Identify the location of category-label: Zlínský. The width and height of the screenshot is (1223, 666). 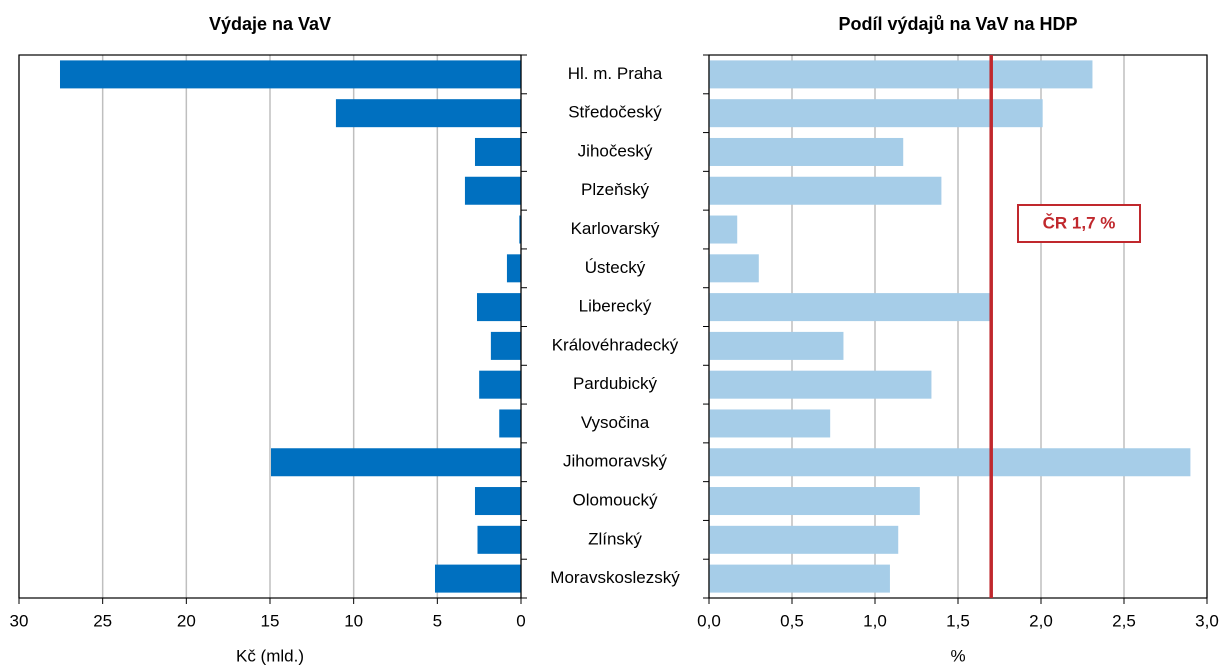
(615, 538).